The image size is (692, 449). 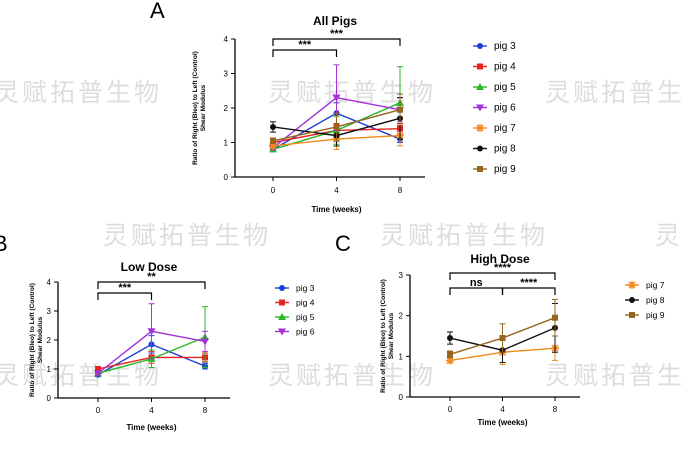 What do you see at coordinates (157, 11) in the screenshot?
I see `panel-label-a: A` at bounding box center [157, 11].